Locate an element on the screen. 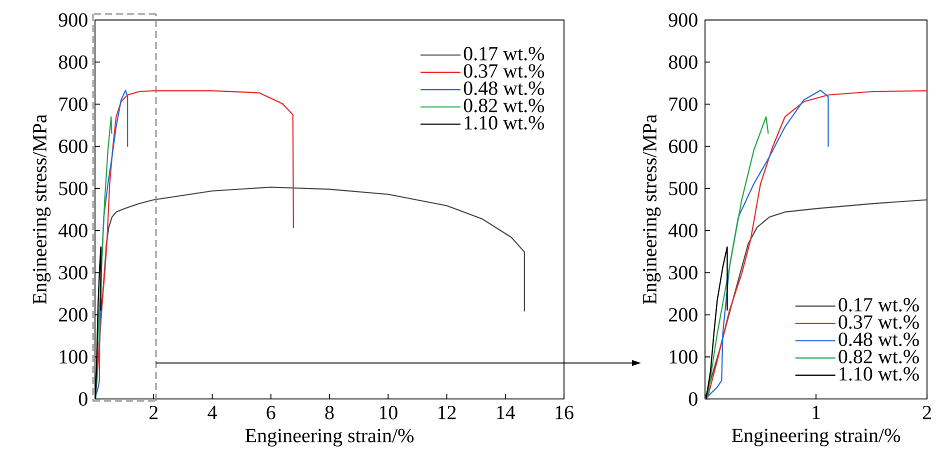 The image size is (946, 459). x-tick-label: 12 is located at coordinates (447, 413).